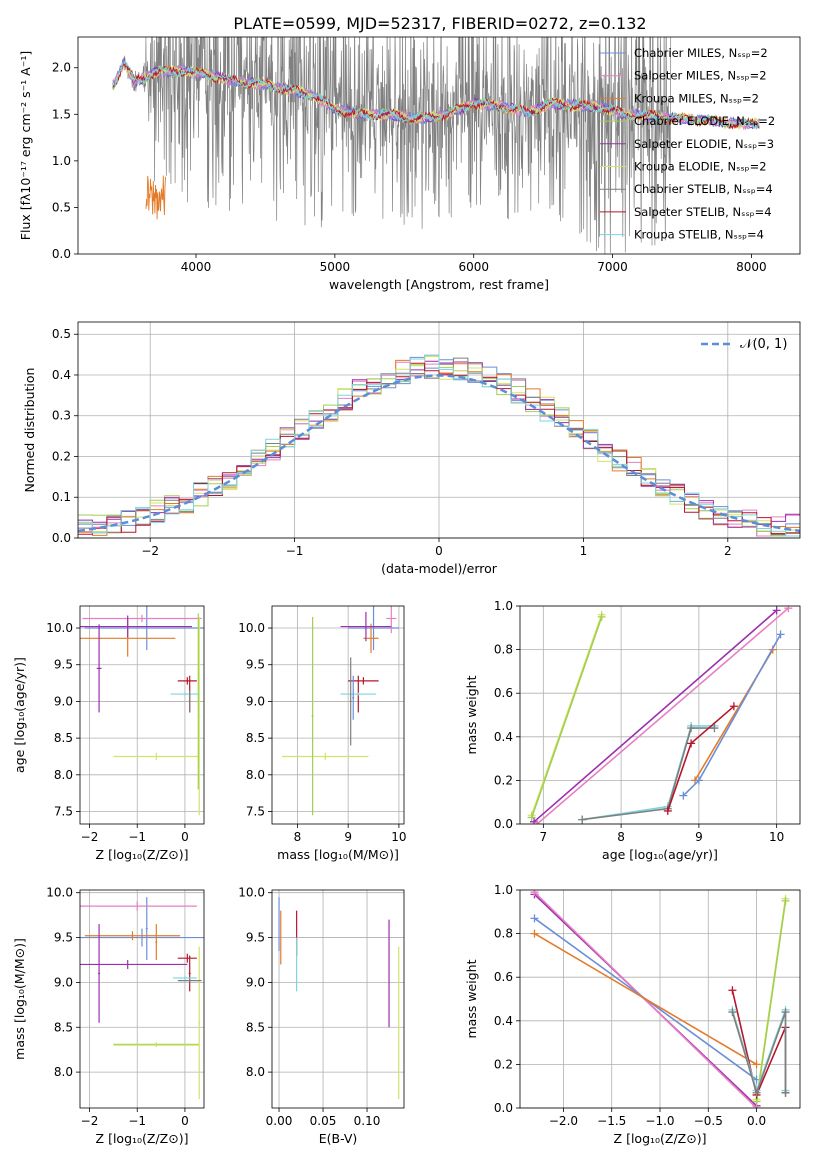 The image size is (819, 1170). What do you see at coordinates (659, 1121) in the screenshot?
I see `x-tick-label: −1.0` at bounding box center [659, 1121].